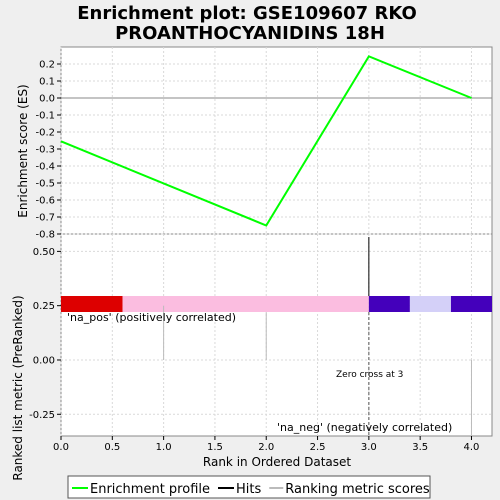 Image resolution: width=500 pixels, height=500 pixels. Describe the element at coordinates (215, 447) in the screenshot. I see `x-tick-label: 1.5` at that location.